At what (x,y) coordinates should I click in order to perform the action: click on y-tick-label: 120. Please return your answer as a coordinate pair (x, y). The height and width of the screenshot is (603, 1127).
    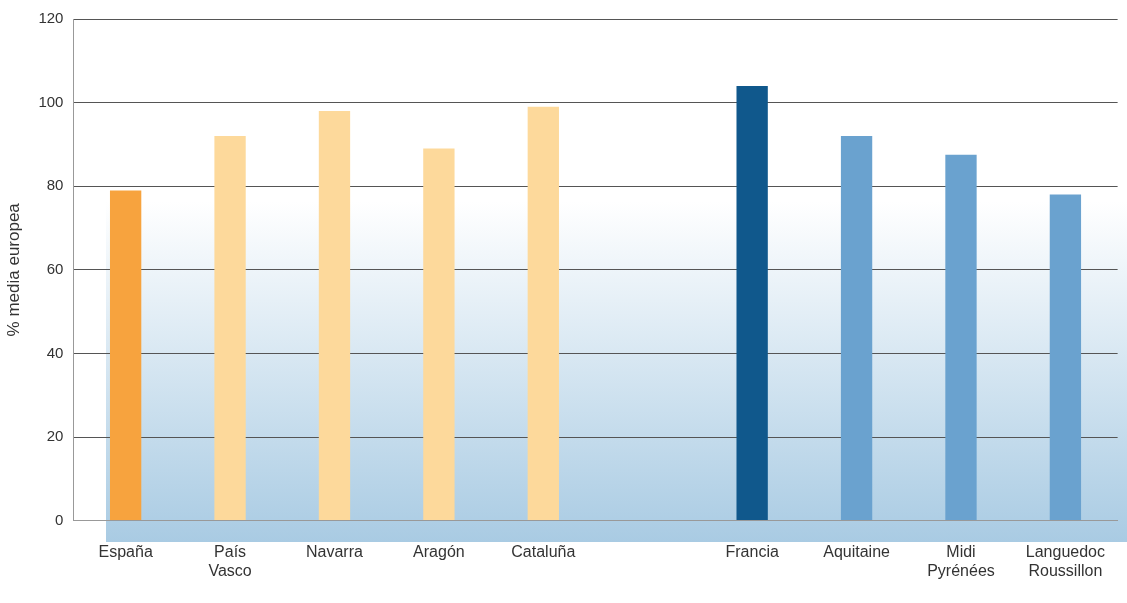
    Looking at the image, I should click on (51, 18).